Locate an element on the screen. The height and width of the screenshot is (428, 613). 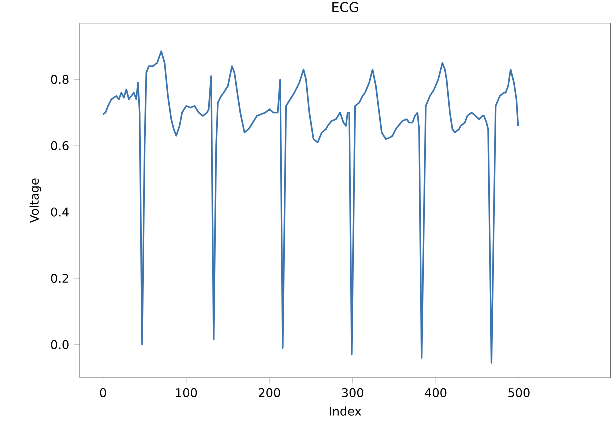
x-tick-label: 200 is located at coordinates (269, 393).